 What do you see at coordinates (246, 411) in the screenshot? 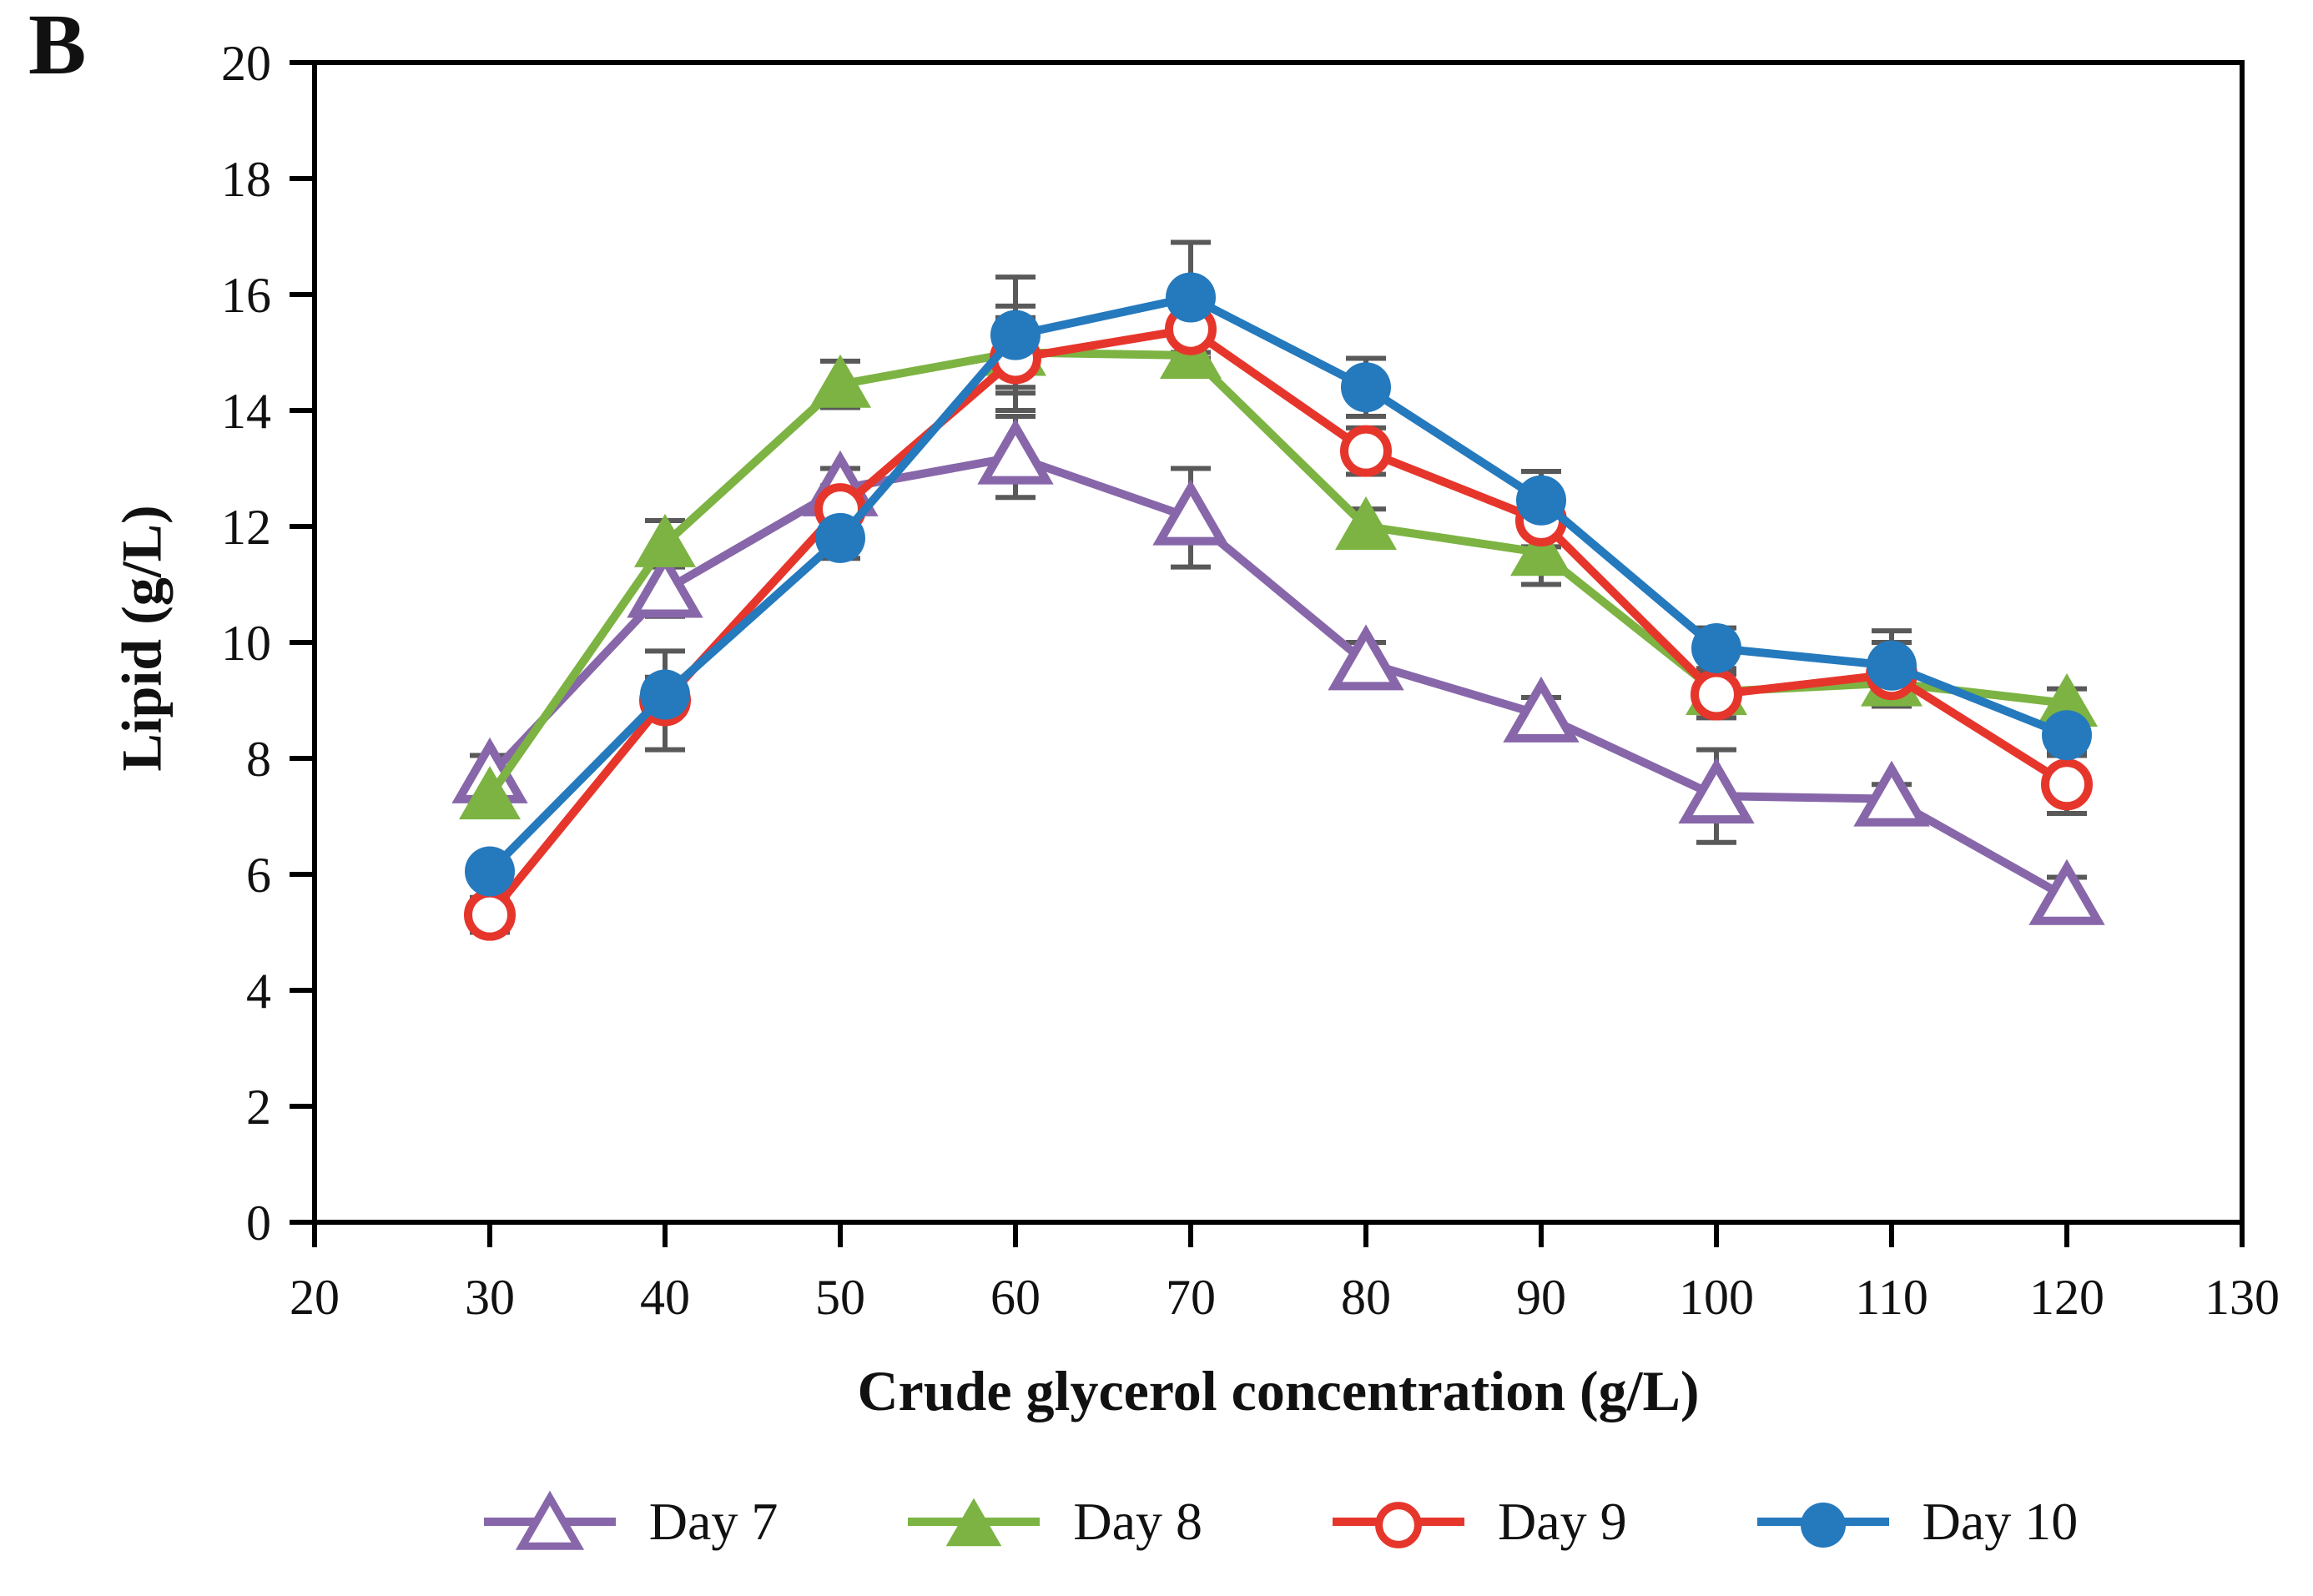
I see `y-tick-label: 14` at bounding box center [246, 411].